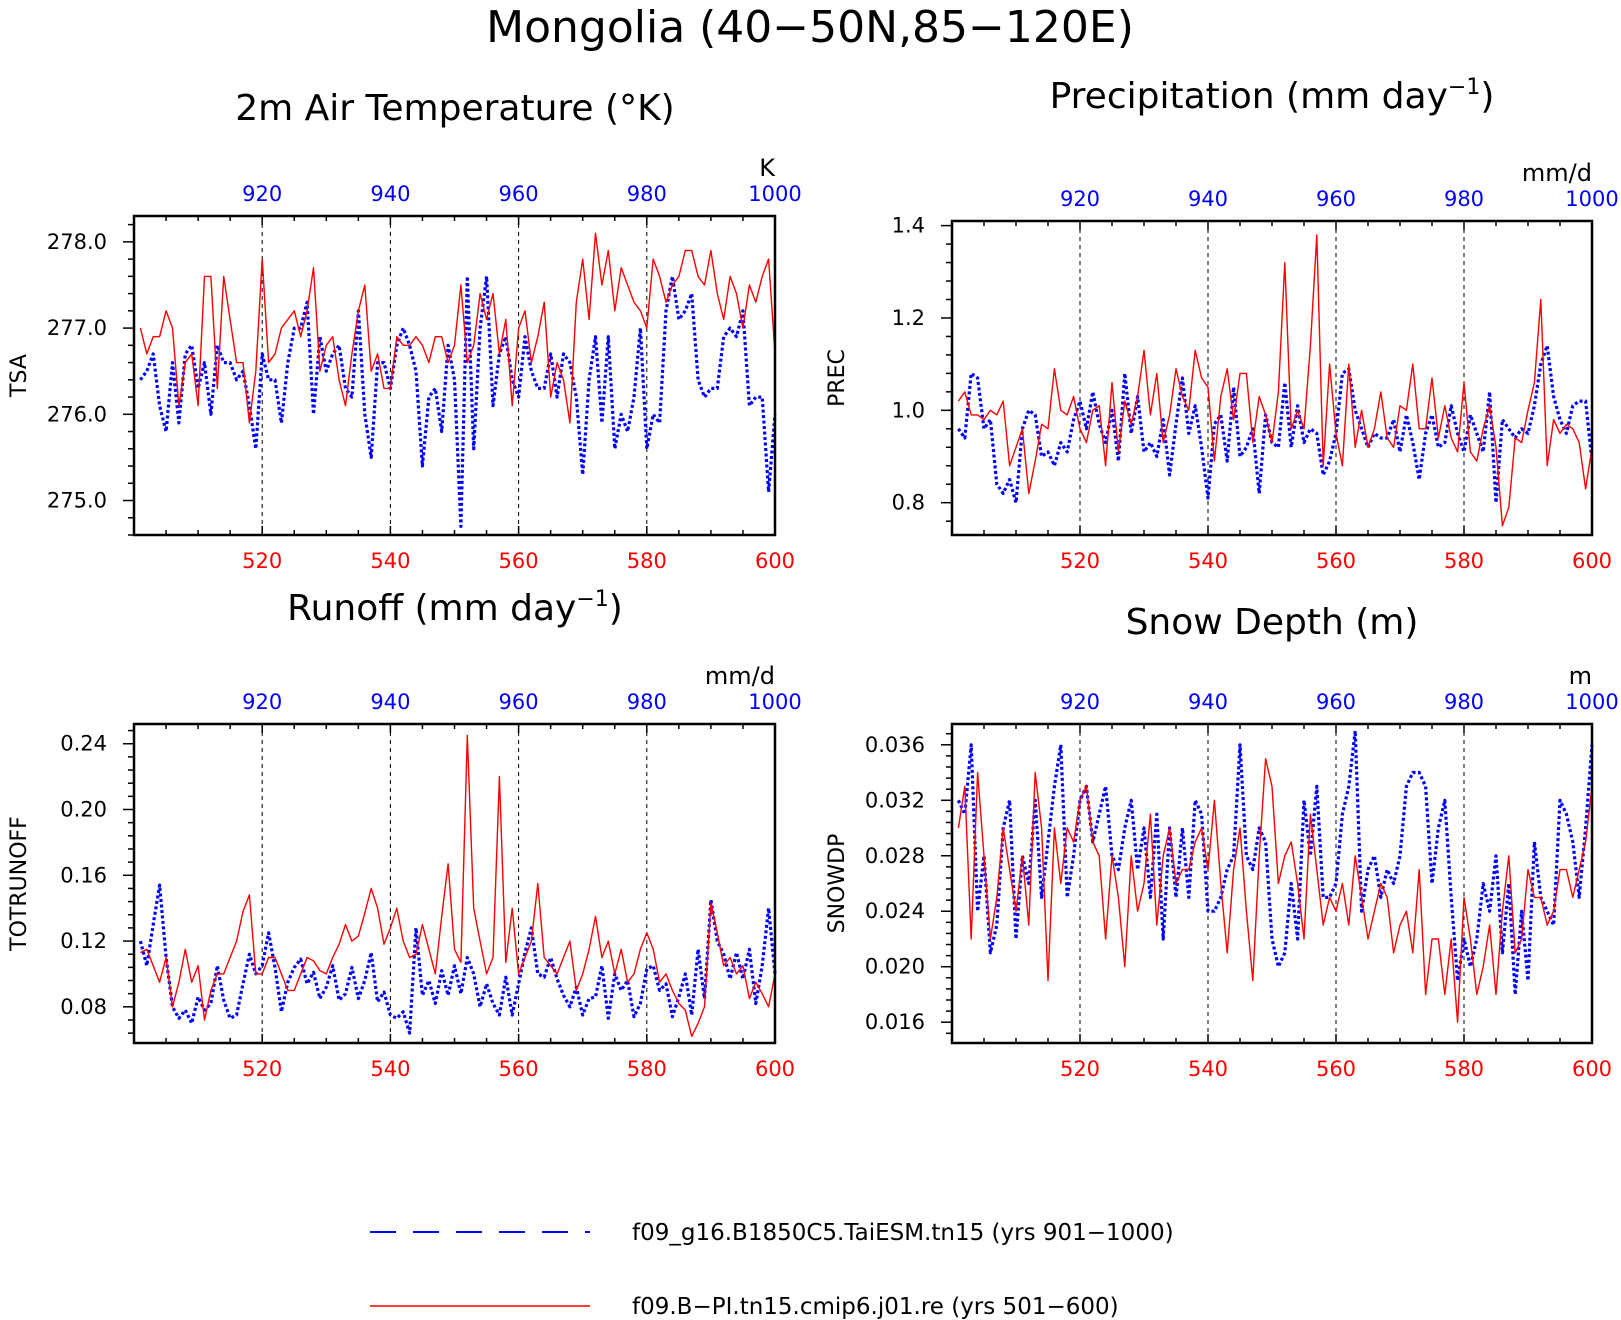 Image resolution: width=1621 pixels, height=1320 pixels. I want to click on y-axis-label: TOTRUNOFF, so click(19, 884).